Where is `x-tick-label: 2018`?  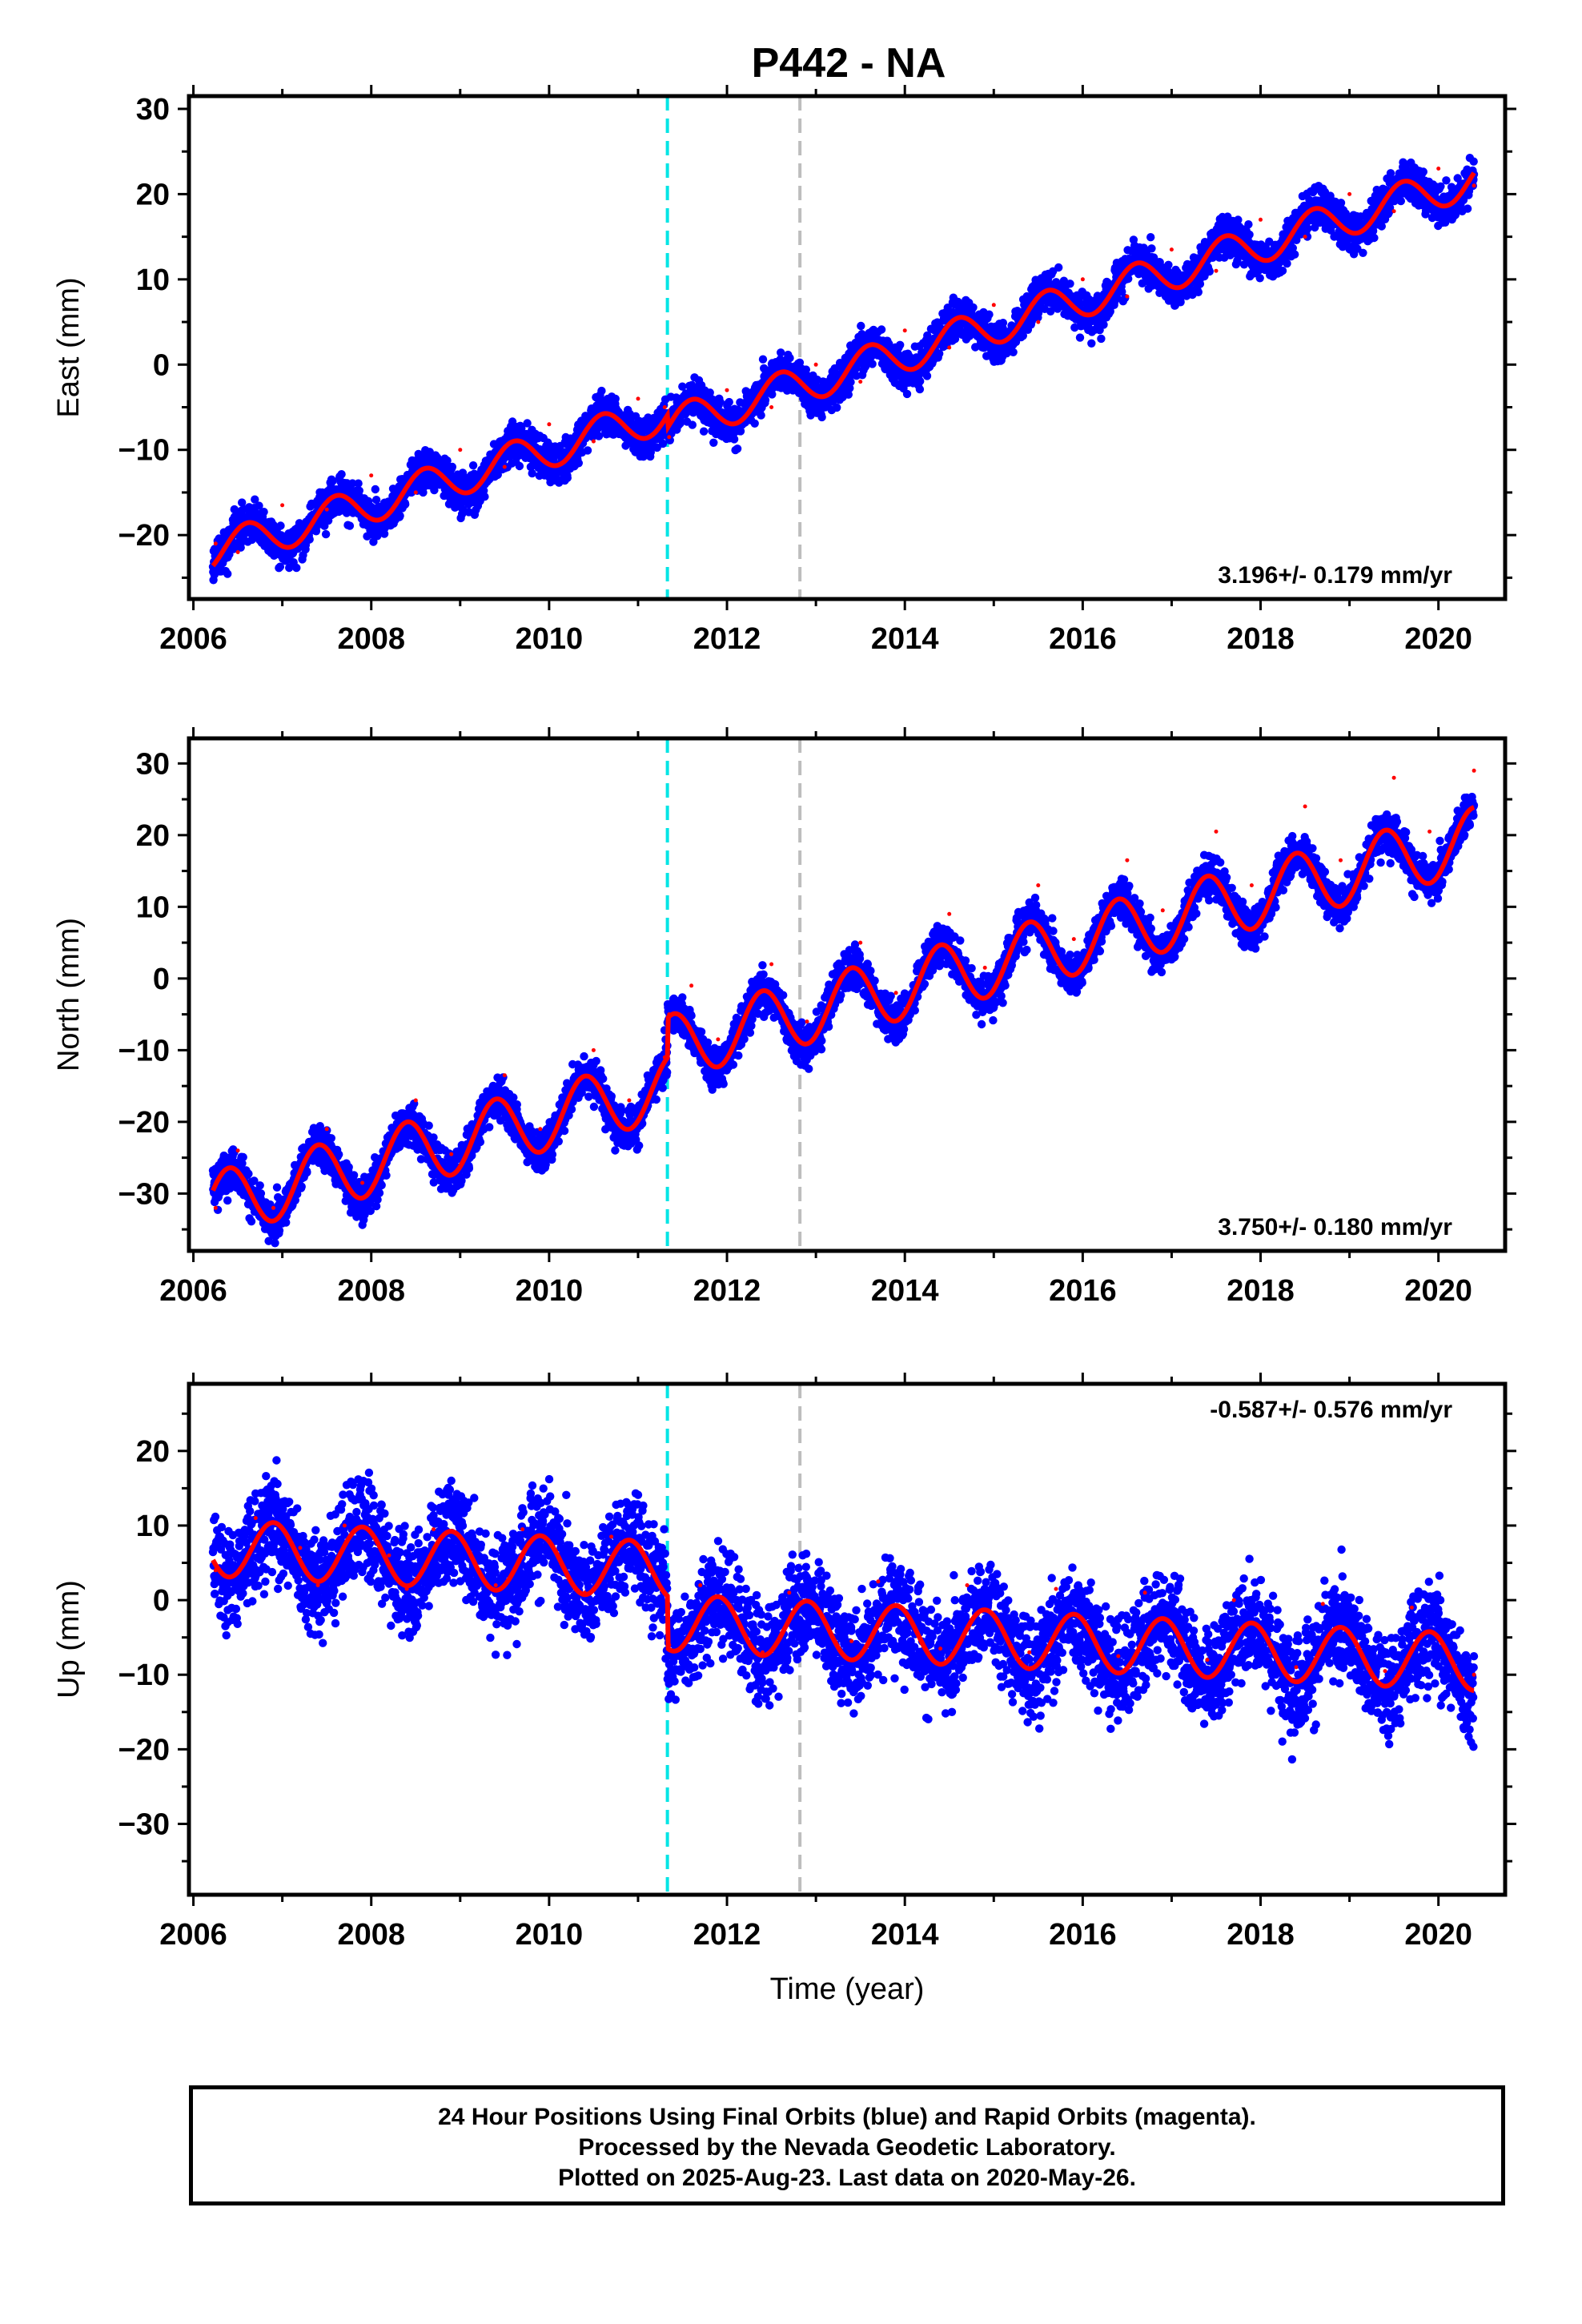 x-tick-label: 2018 is located at coordinates (1261, 639).